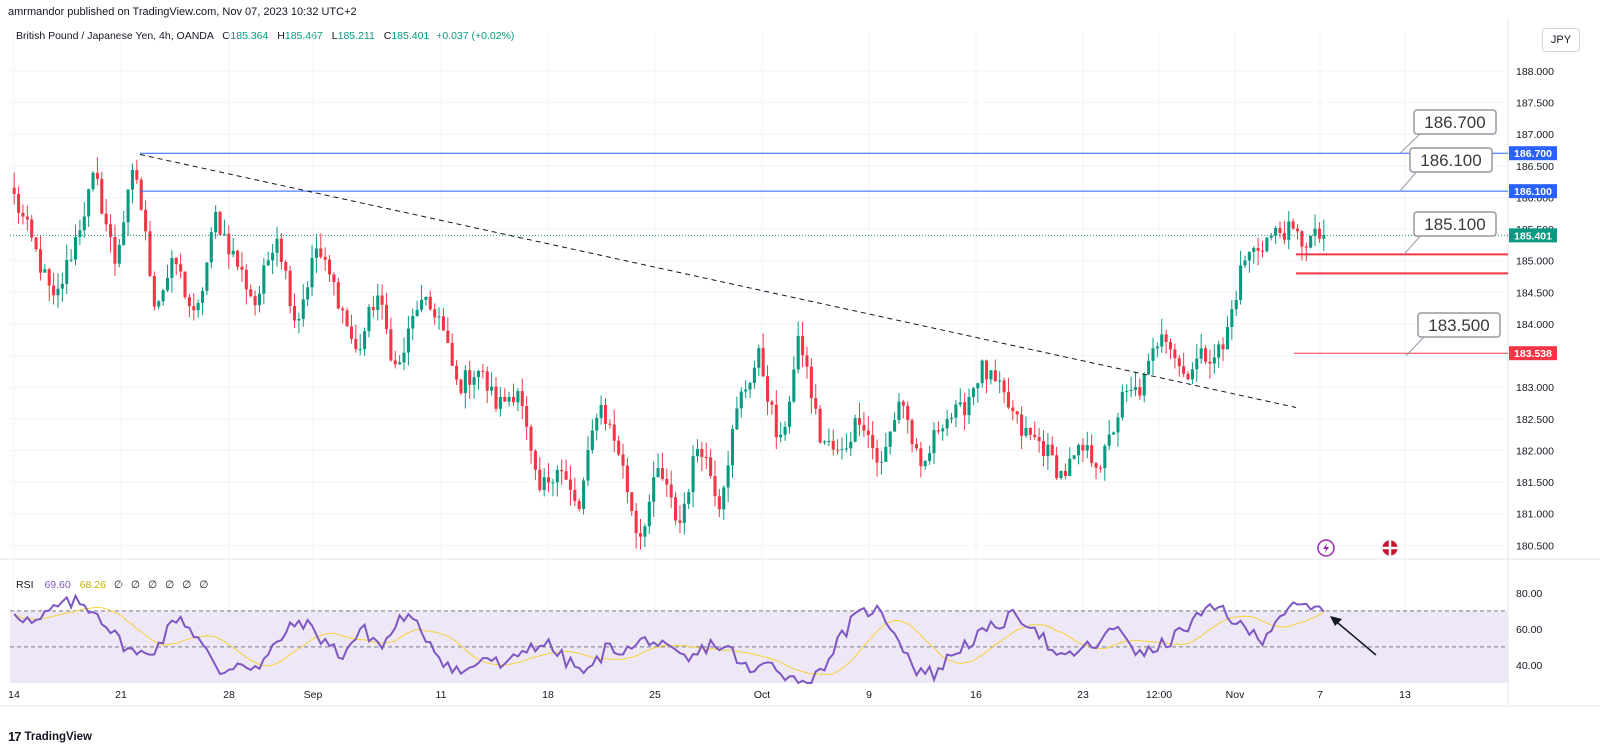 The width and height of the screenshot is (1600, 751). I want to click on price-tick-label: 182.000, so click(1535, 451).